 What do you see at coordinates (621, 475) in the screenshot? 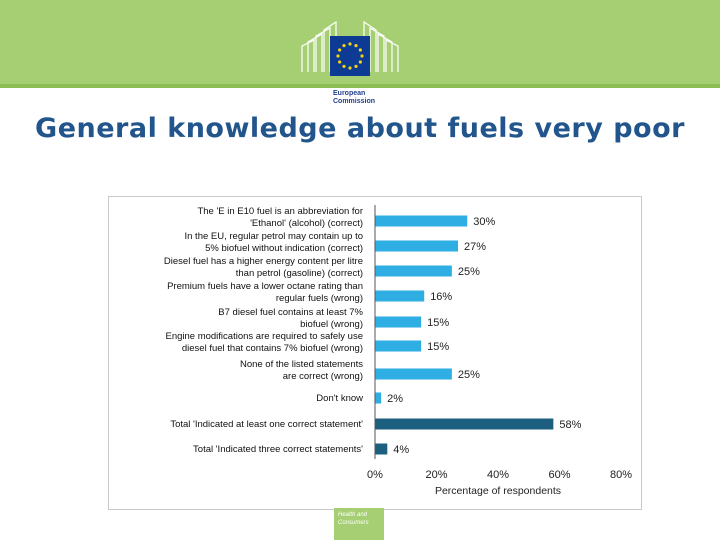
I see `x-tick-label: 80%` at bounding box center [621, 475].